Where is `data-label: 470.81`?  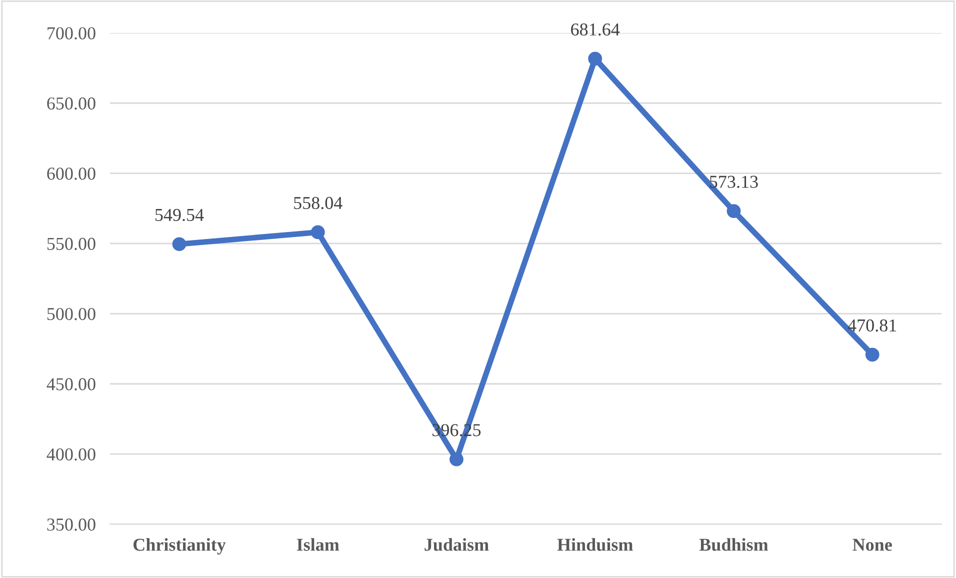
data-label: 470.81 is located at coordinates (872, 325).